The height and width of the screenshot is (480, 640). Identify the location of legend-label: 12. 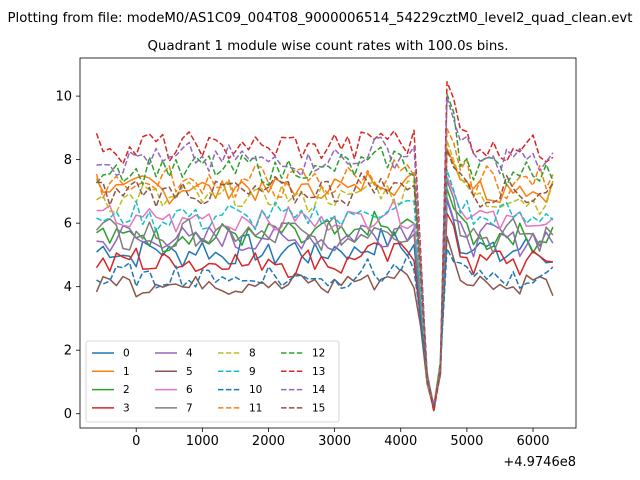
(318, 354).